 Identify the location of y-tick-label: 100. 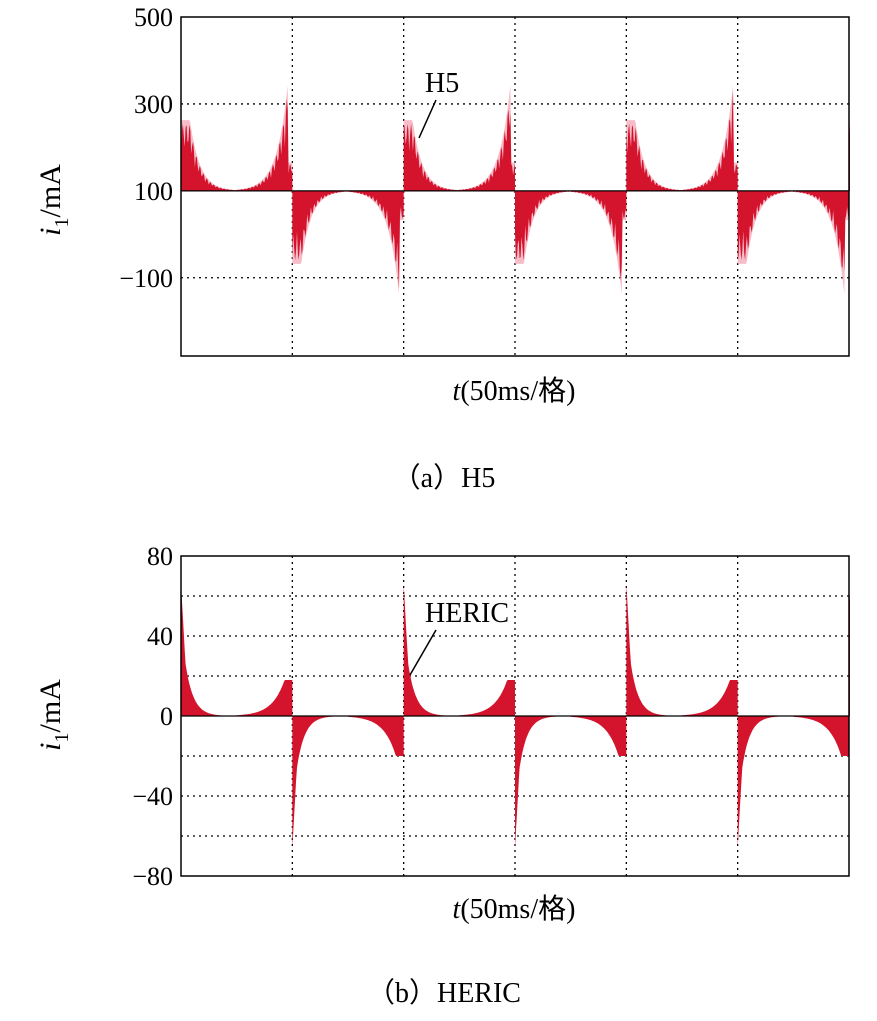
(153, 191).